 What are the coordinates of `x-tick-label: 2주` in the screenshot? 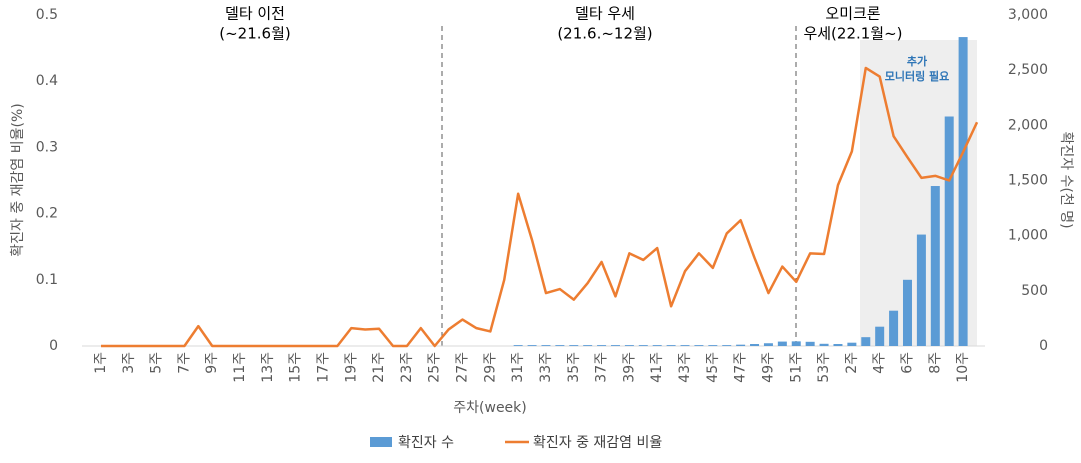 It's located at (852, 363).